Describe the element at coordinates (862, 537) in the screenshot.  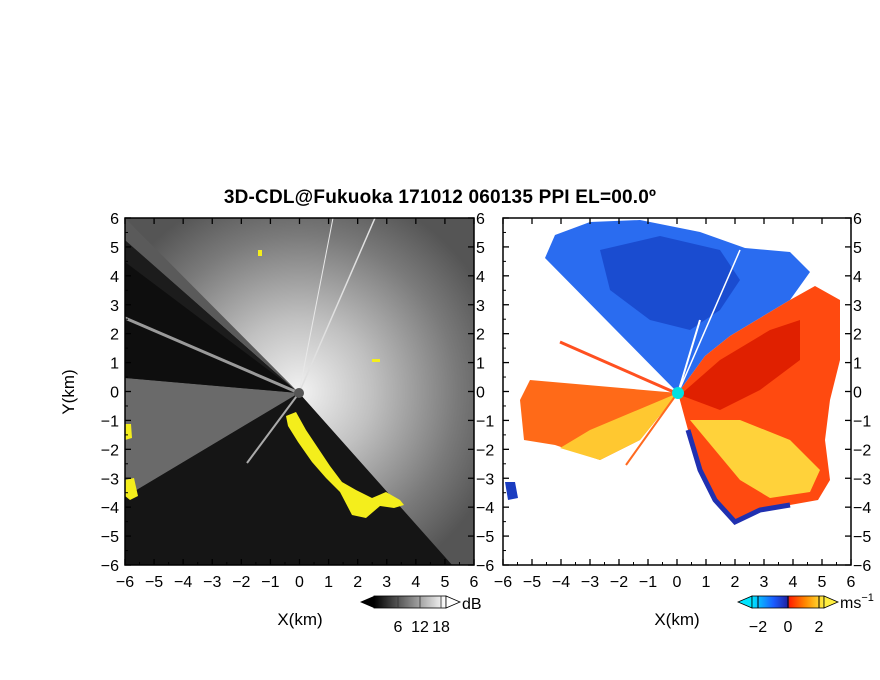
I see `y-tick-label: −5` at that location.